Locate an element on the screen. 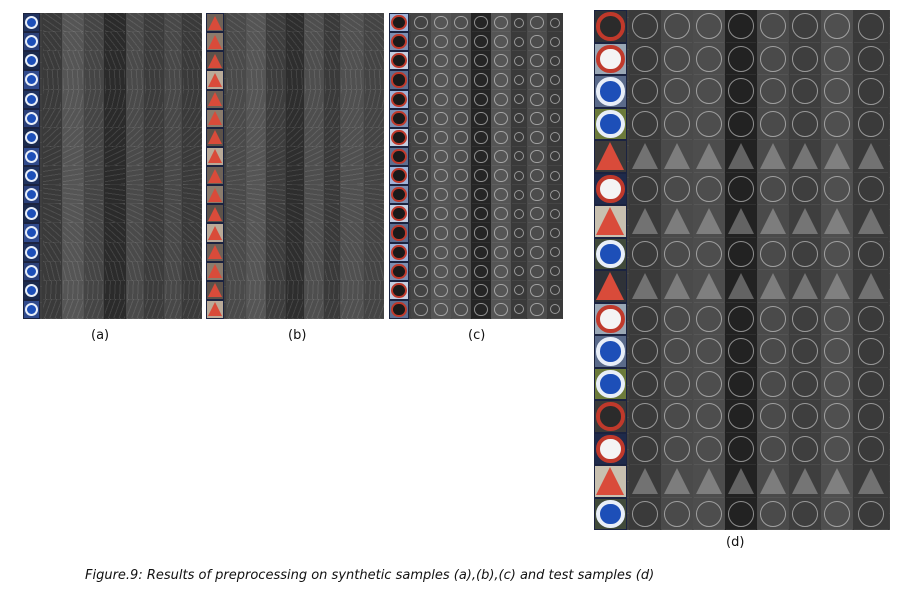 This screenshot has width=901, height=596. processed-output-column is located at coordinates (519, 166).